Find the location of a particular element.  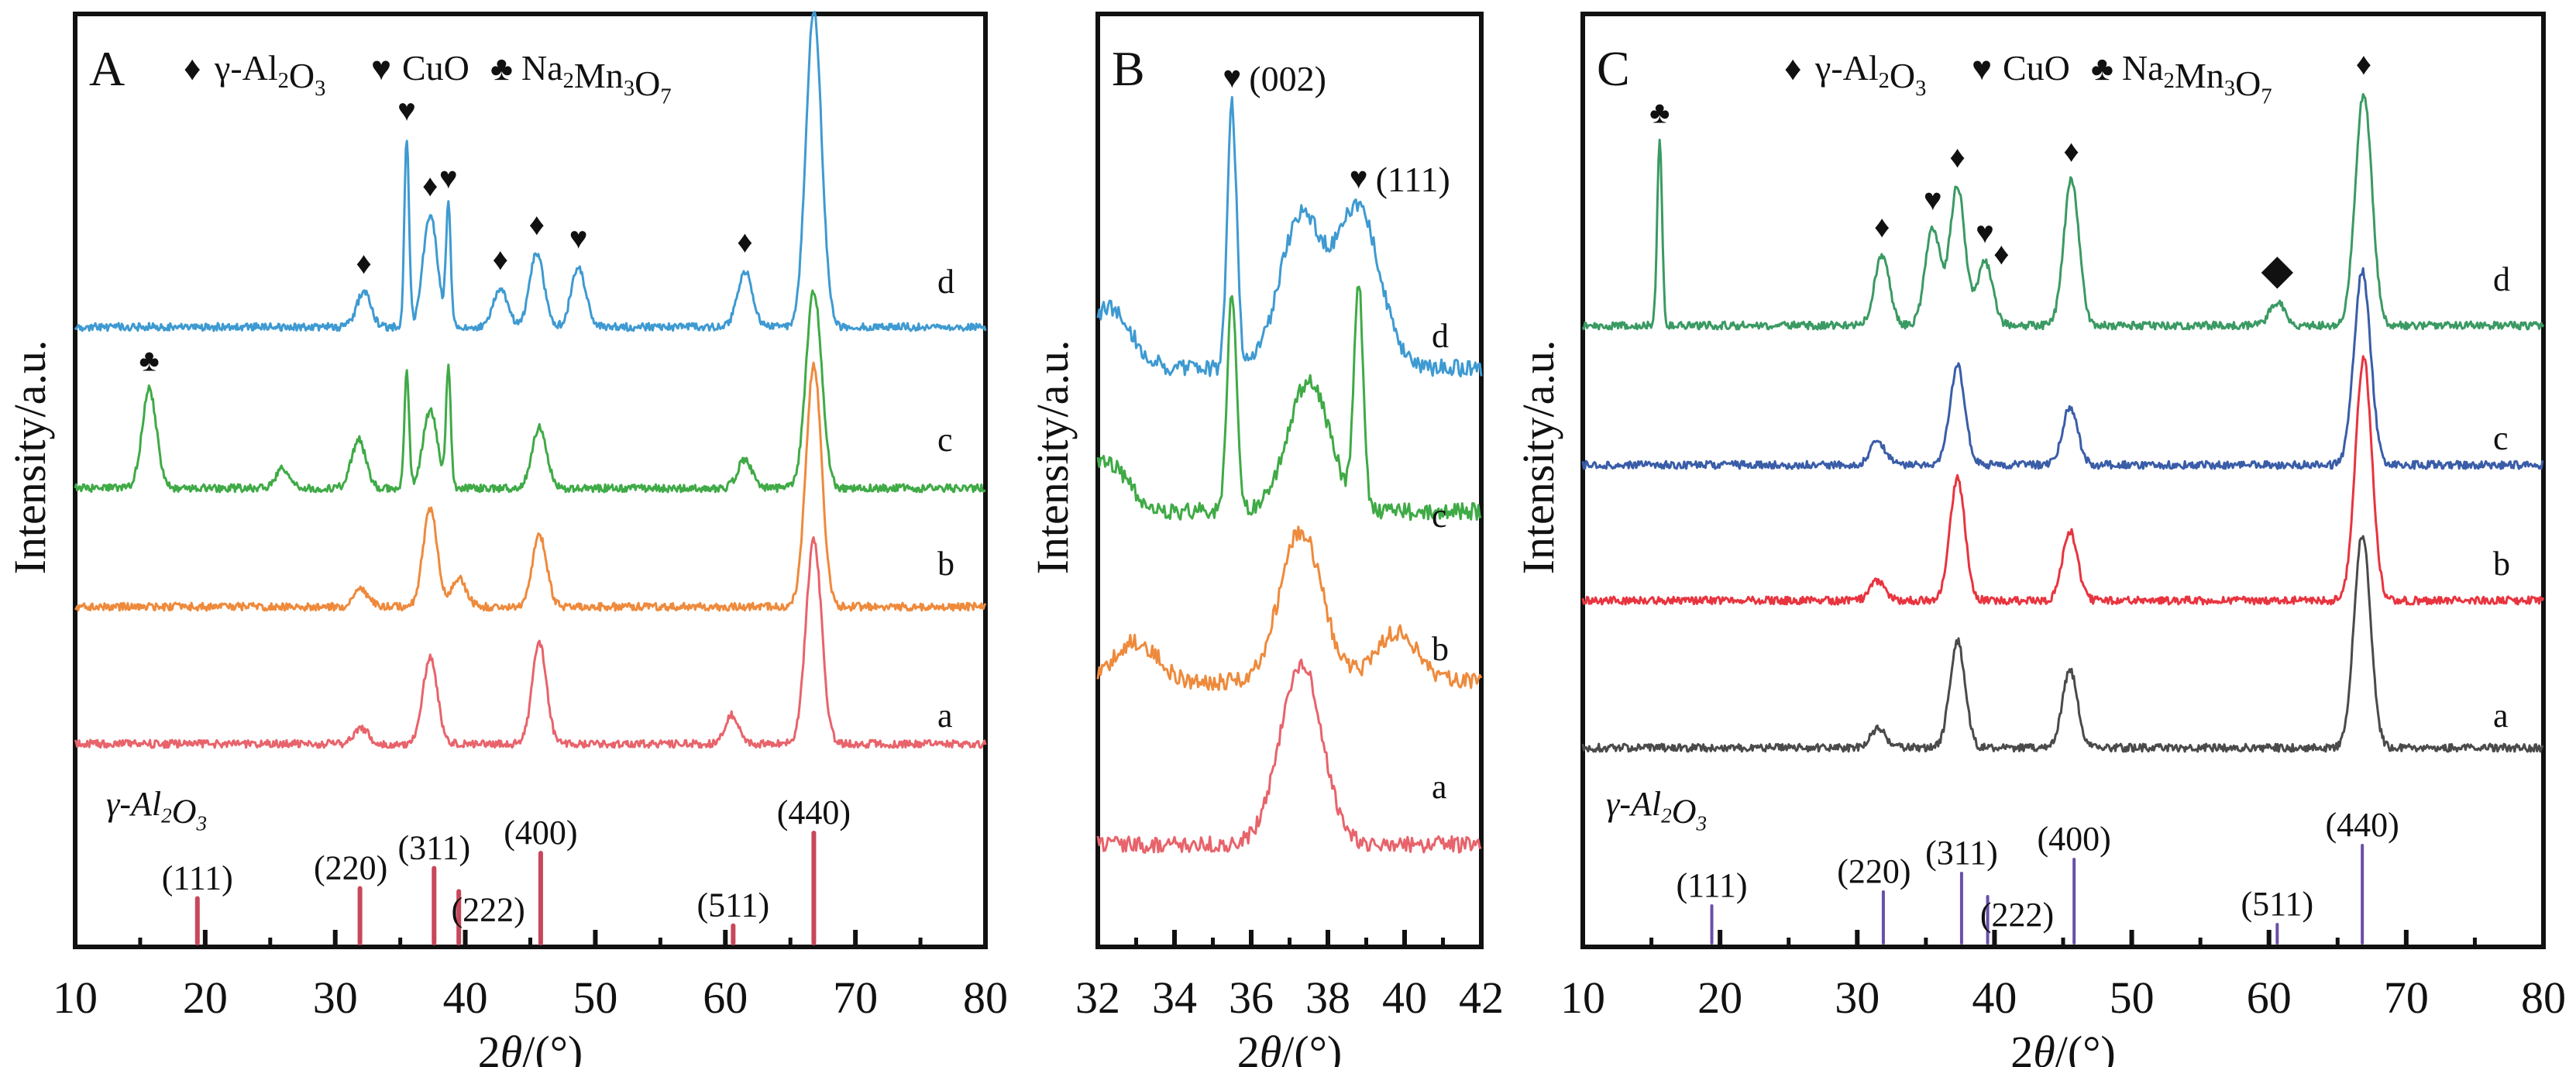

subscript: 7 is located at coordinates (665, 96).